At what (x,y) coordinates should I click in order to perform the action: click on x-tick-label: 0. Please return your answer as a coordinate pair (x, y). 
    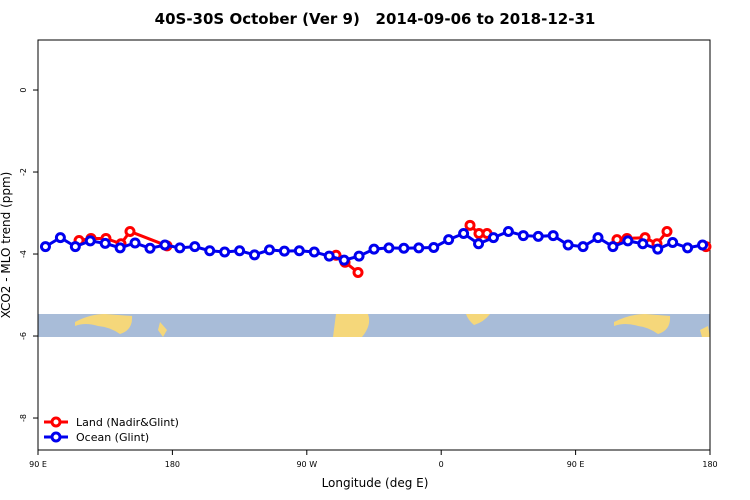
    Looking at the image, I should click on (441, 464).